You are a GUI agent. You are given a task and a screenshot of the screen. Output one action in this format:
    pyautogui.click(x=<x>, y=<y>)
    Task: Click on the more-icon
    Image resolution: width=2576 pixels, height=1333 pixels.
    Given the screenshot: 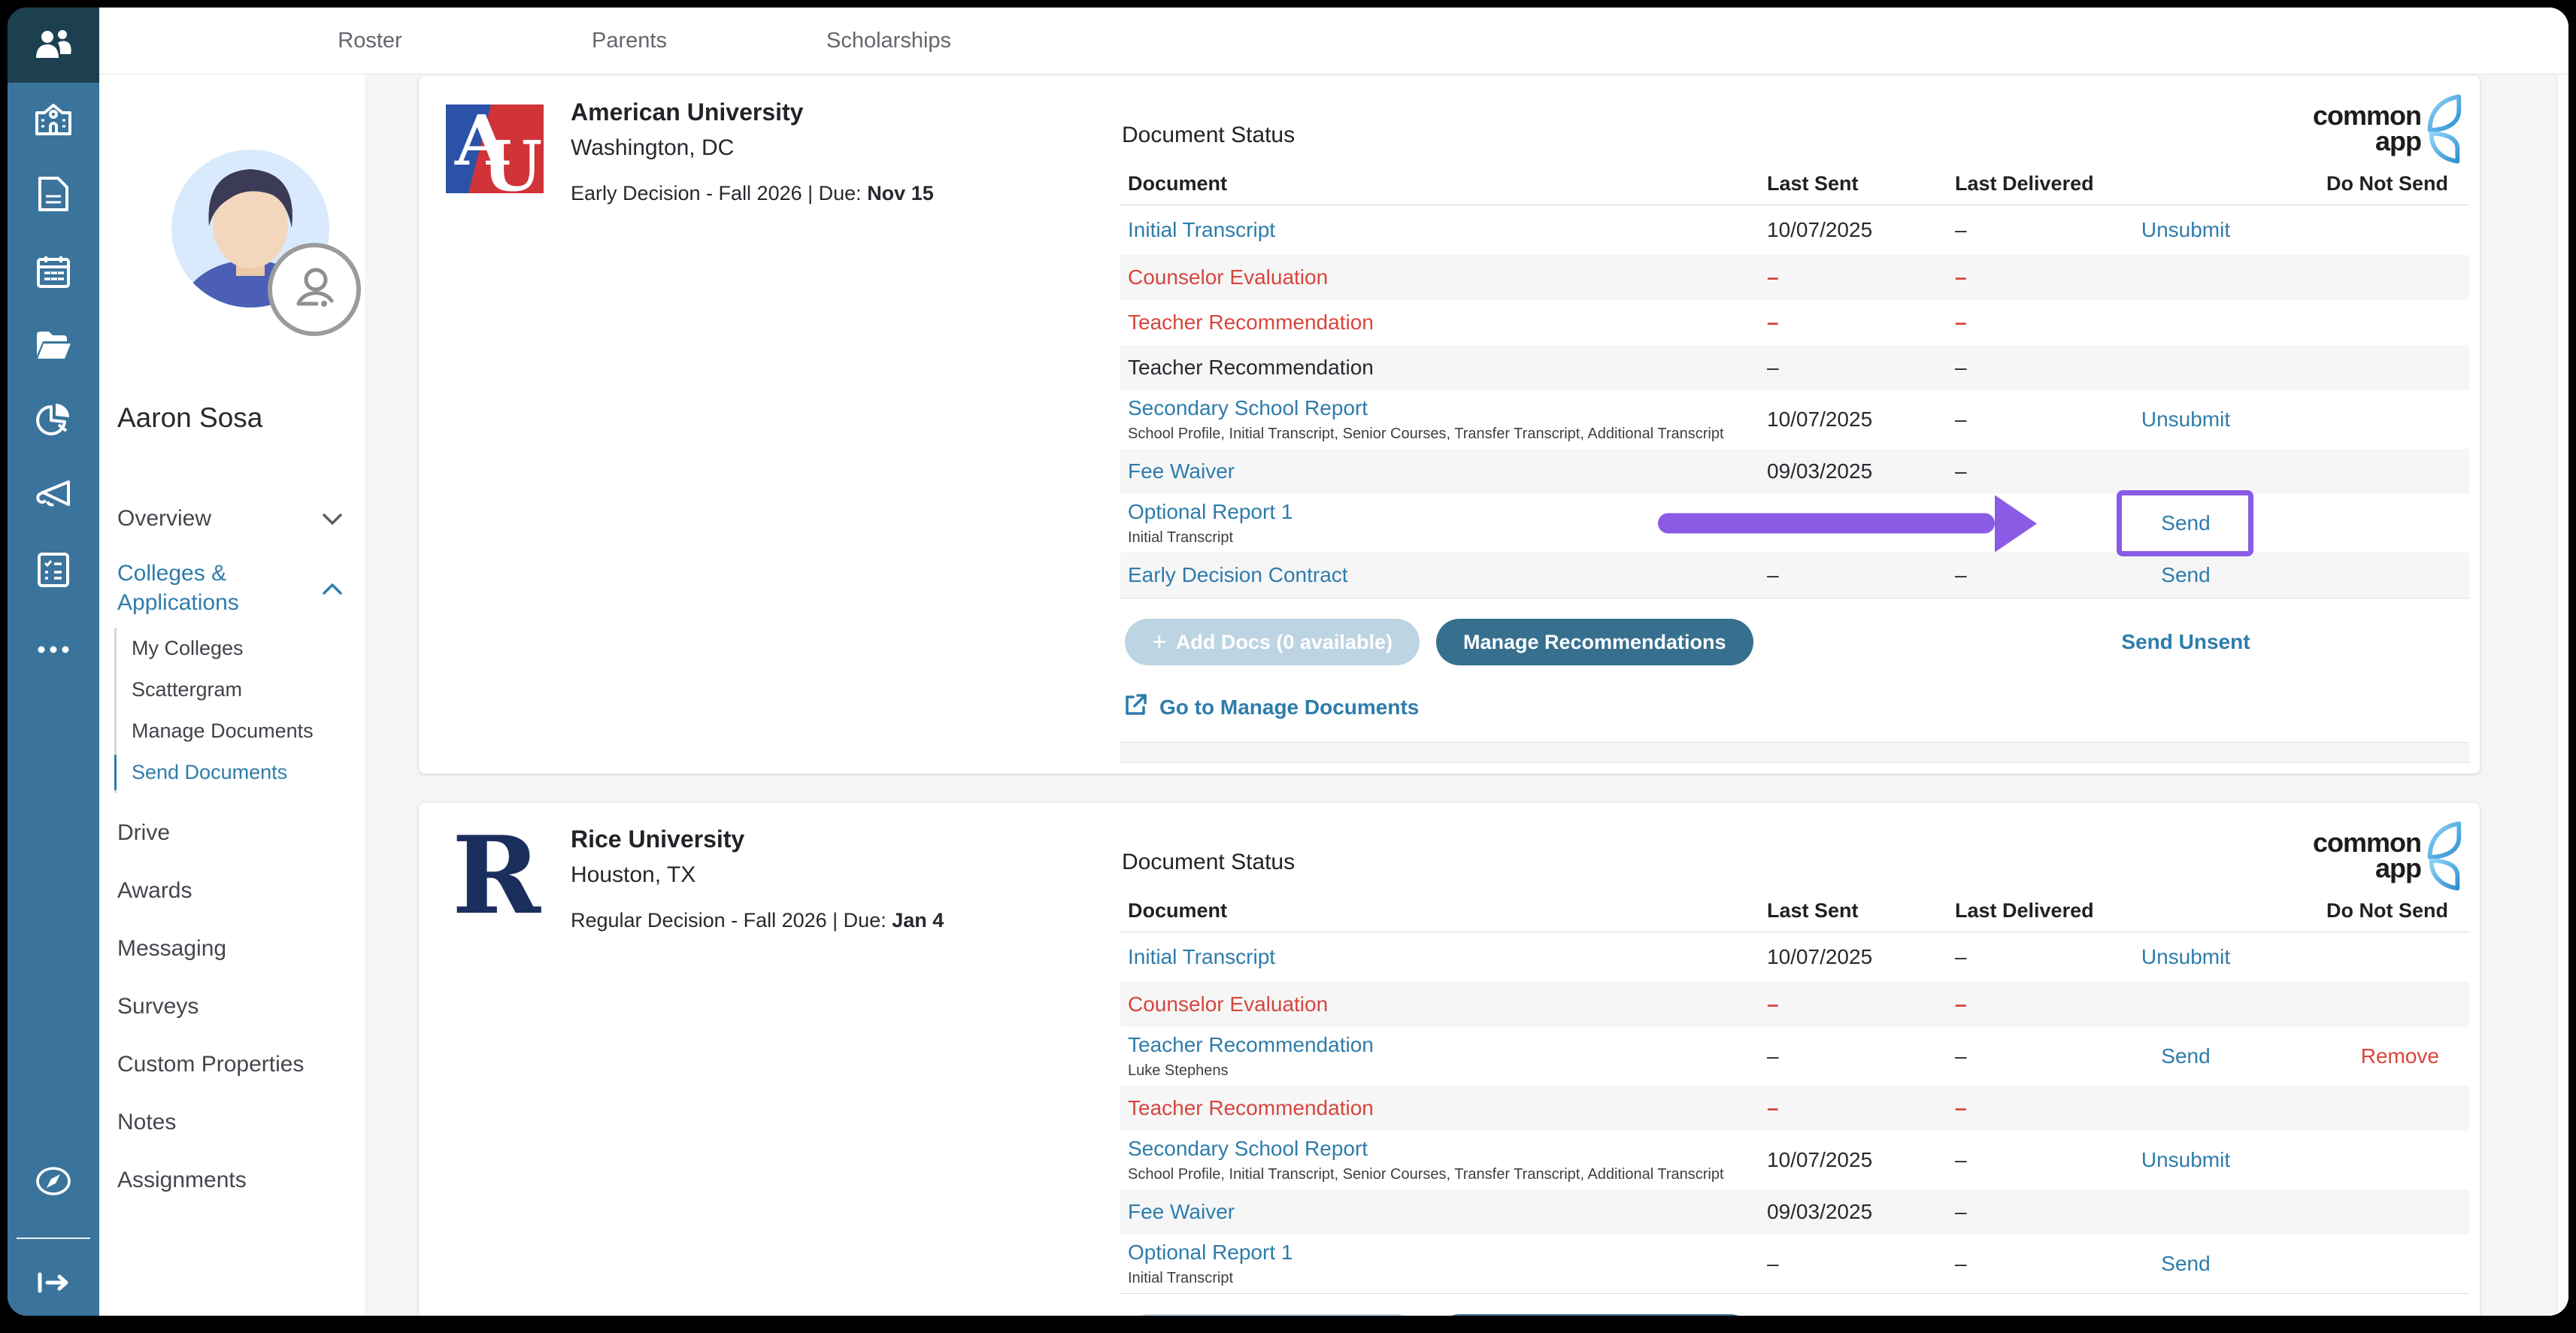 What is the action you would take?
    pyautogui.click(x=53, y=650)
    